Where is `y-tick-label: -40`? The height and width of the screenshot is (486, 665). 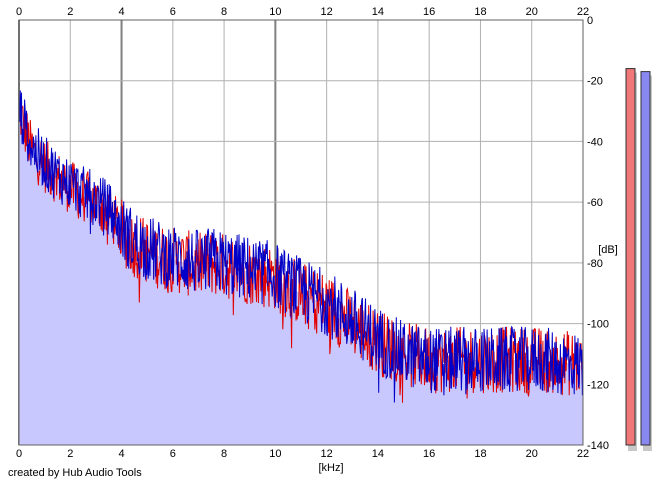
y-tick-label: -40 is located at coordinates (595, 142).